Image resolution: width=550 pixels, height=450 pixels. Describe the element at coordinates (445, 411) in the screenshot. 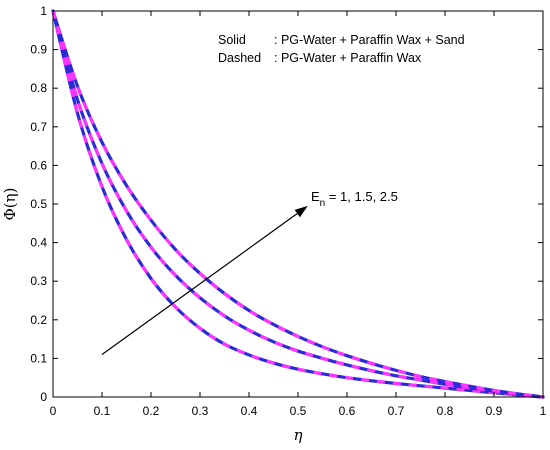

I see `x-tick-label: 0.8` at that location.